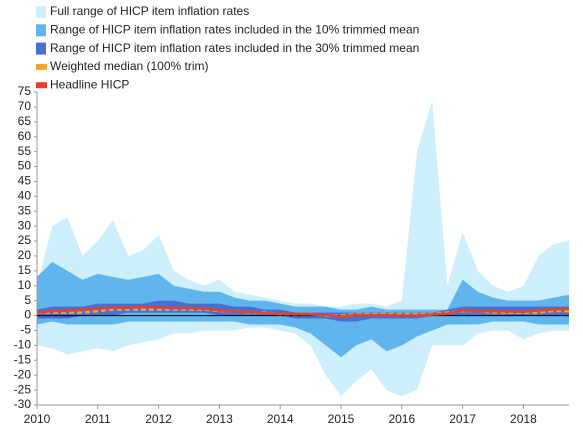 This screenshot has height=435, width=583. I want to click on y-tick-label: 45, so click(25, 181).